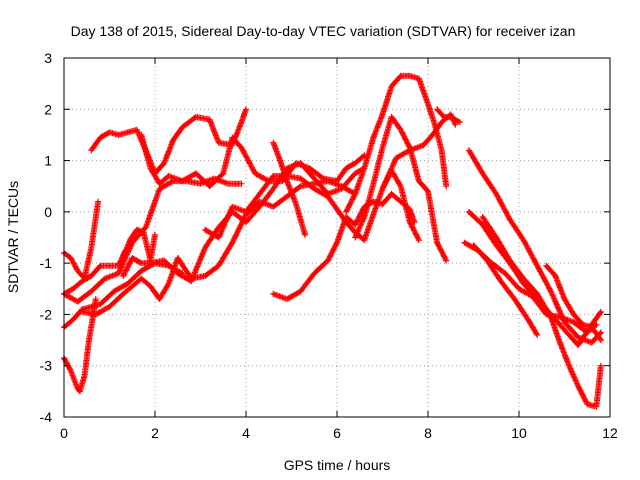  What do you see at coordinates (64, 433) in the screenshot?
I see `x-tick-label: 0` at bounding box center [64, 433].